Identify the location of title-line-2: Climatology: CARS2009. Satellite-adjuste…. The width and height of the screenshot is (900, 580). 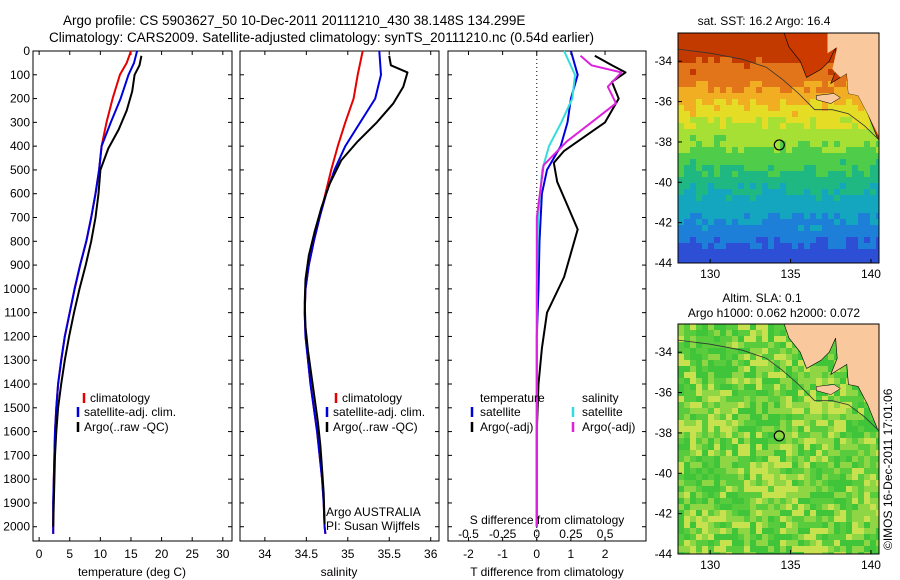
(321, 37).